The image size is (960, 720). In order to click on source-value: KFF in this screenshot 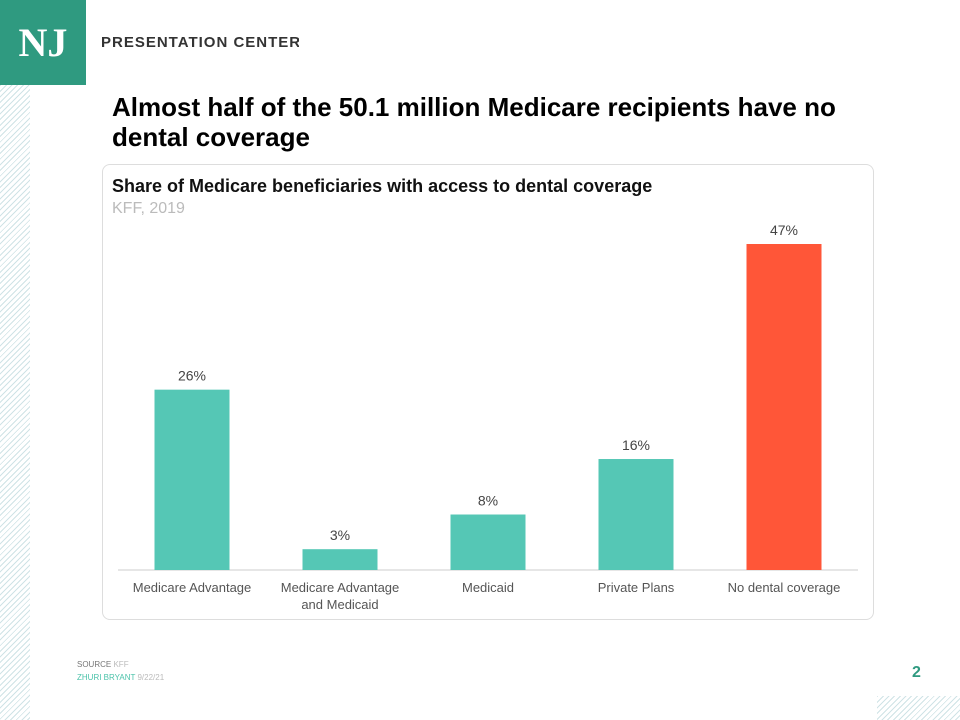, I will do `click(121, 664)`.